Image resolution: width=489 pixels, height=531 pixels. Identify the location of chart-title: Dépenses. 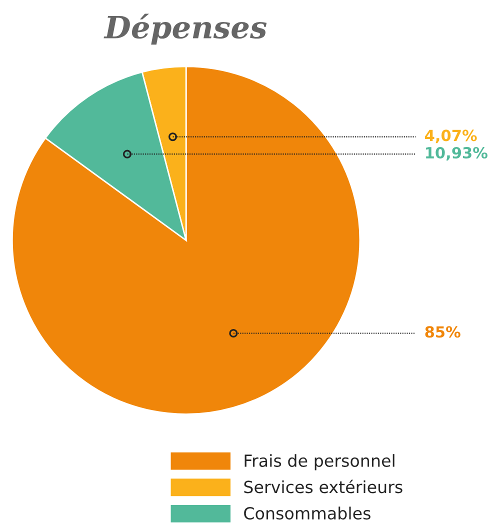
(185, 29).